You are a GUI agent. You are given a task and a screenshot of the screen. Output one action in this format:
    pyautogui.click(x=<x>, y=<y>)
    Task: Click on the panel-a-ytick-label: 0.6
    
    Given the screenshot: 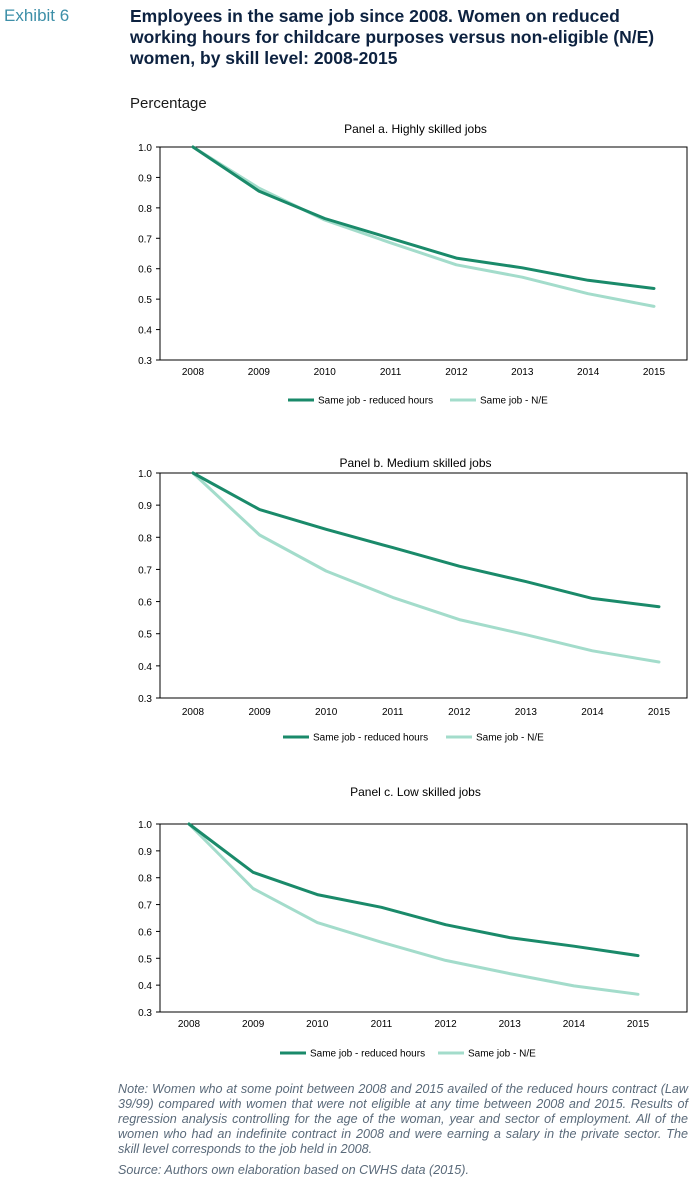 What is the action you would take?
    pyautogui.click(x=145, y=270)
    